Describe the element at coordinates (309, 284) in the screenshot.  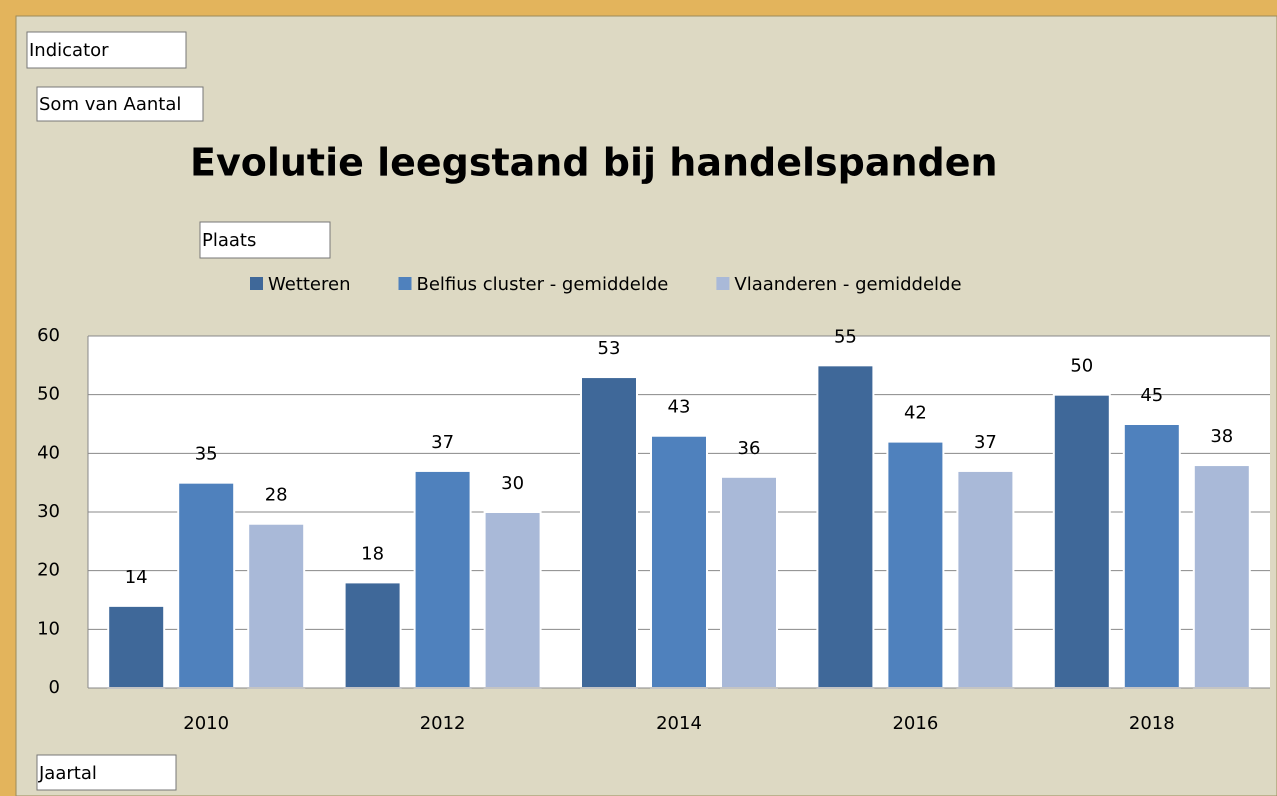
I see `legend-label: Wetteren` at that location.